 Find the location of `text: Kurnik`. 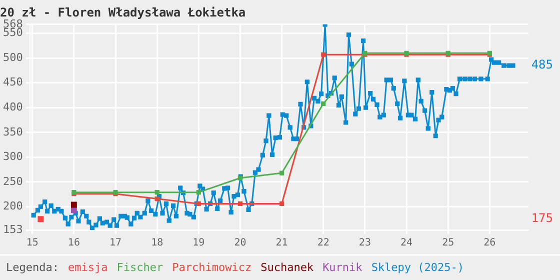

text: Kurnik is located at coordinates (342, 267).